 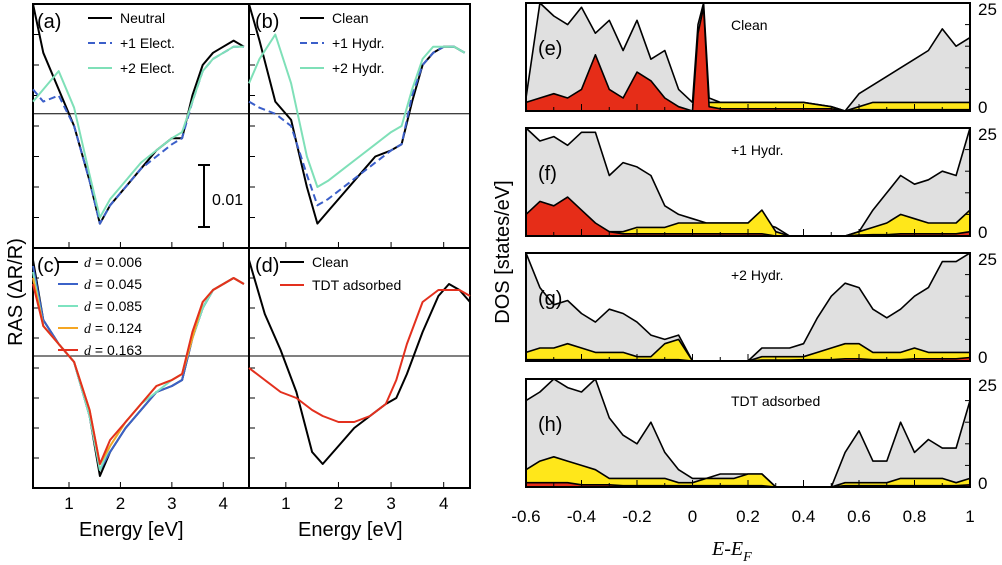 I want to click on xlabel-d: Energy [eV], so click(x=350, y=530).